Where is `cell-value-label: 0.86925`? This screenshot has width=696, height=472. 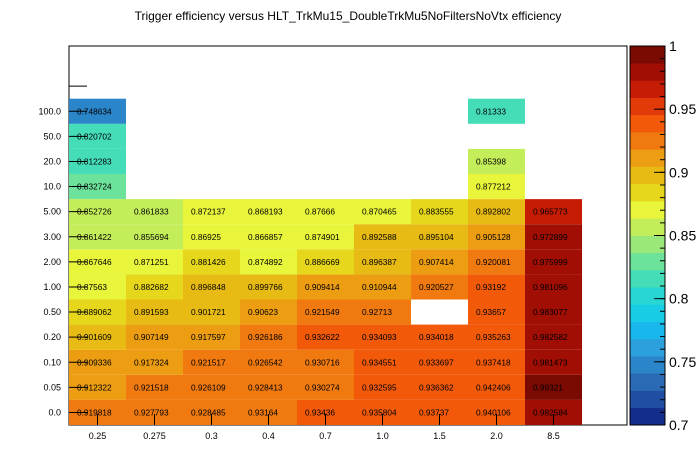
cell-value-label: 0.86925 is located at coordinates (206, 237).